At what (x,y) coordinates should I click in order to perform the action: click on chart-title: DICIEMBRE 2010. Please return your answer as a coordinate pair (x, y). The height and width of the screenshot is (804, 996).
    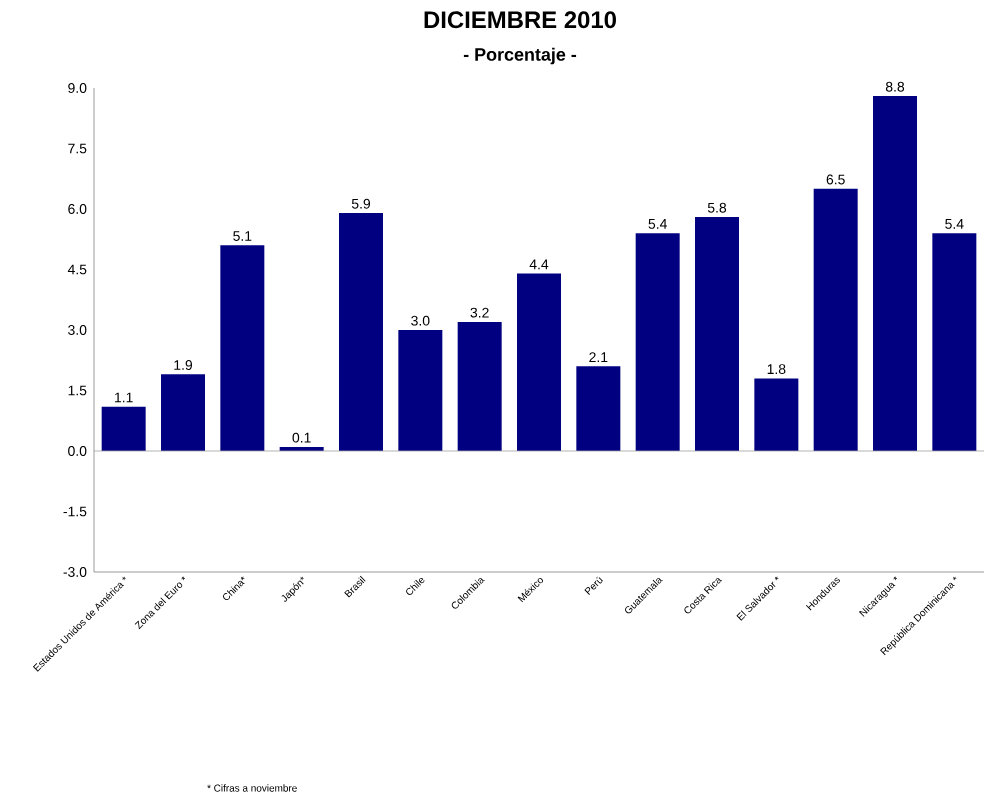
    Looking at the image, I should click on (520, 20).